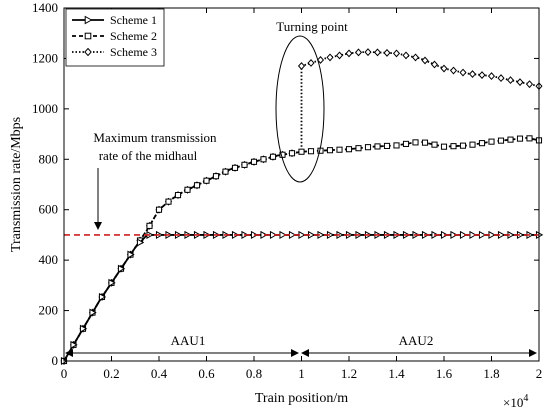  I want to click on legend-box, so click(115, 37).